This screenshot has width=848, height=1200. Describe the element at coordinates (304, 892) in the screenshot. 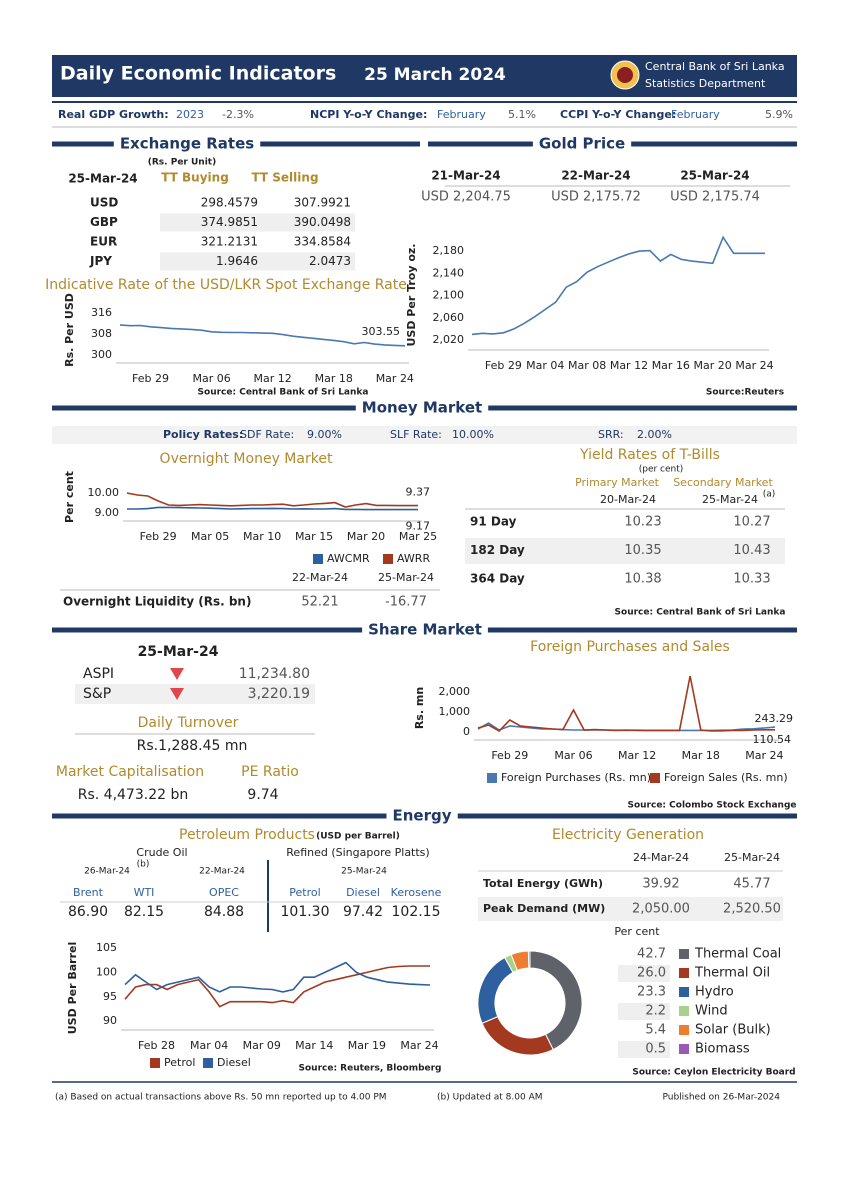

I see `column-header: Petrol` at that location.